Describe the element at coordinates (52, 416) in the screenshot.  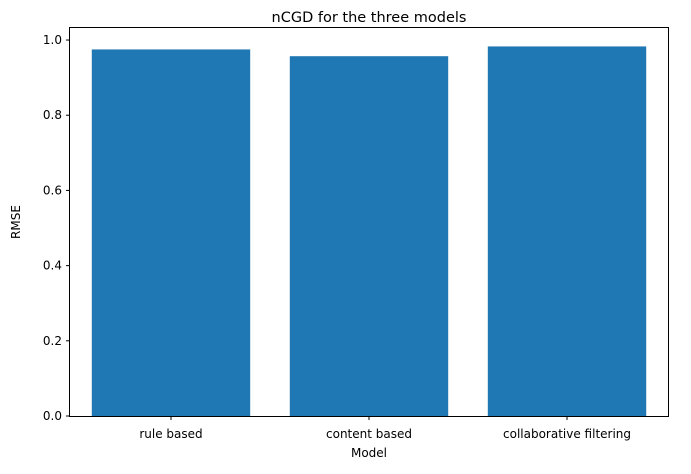
I see `y-tick-label: 0.0` at that location.